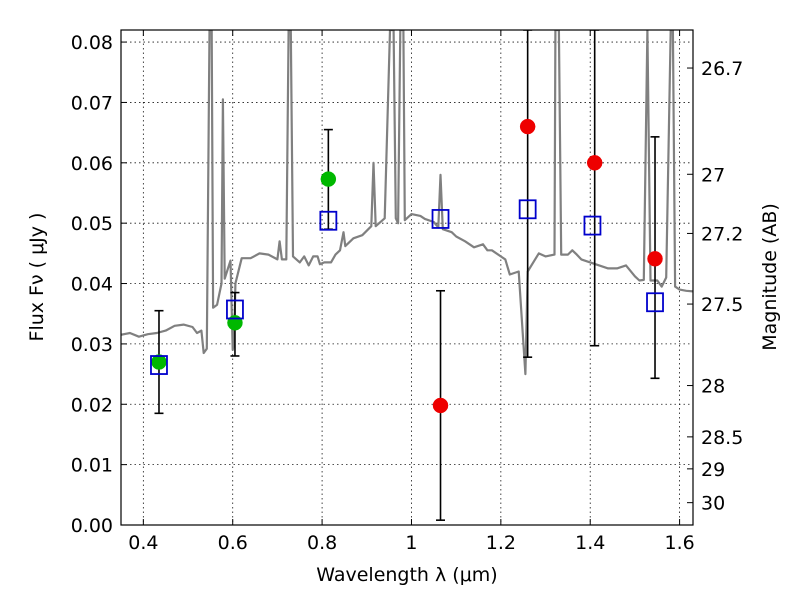  I want to click on x-tick-label: 1, so click(411, 543).